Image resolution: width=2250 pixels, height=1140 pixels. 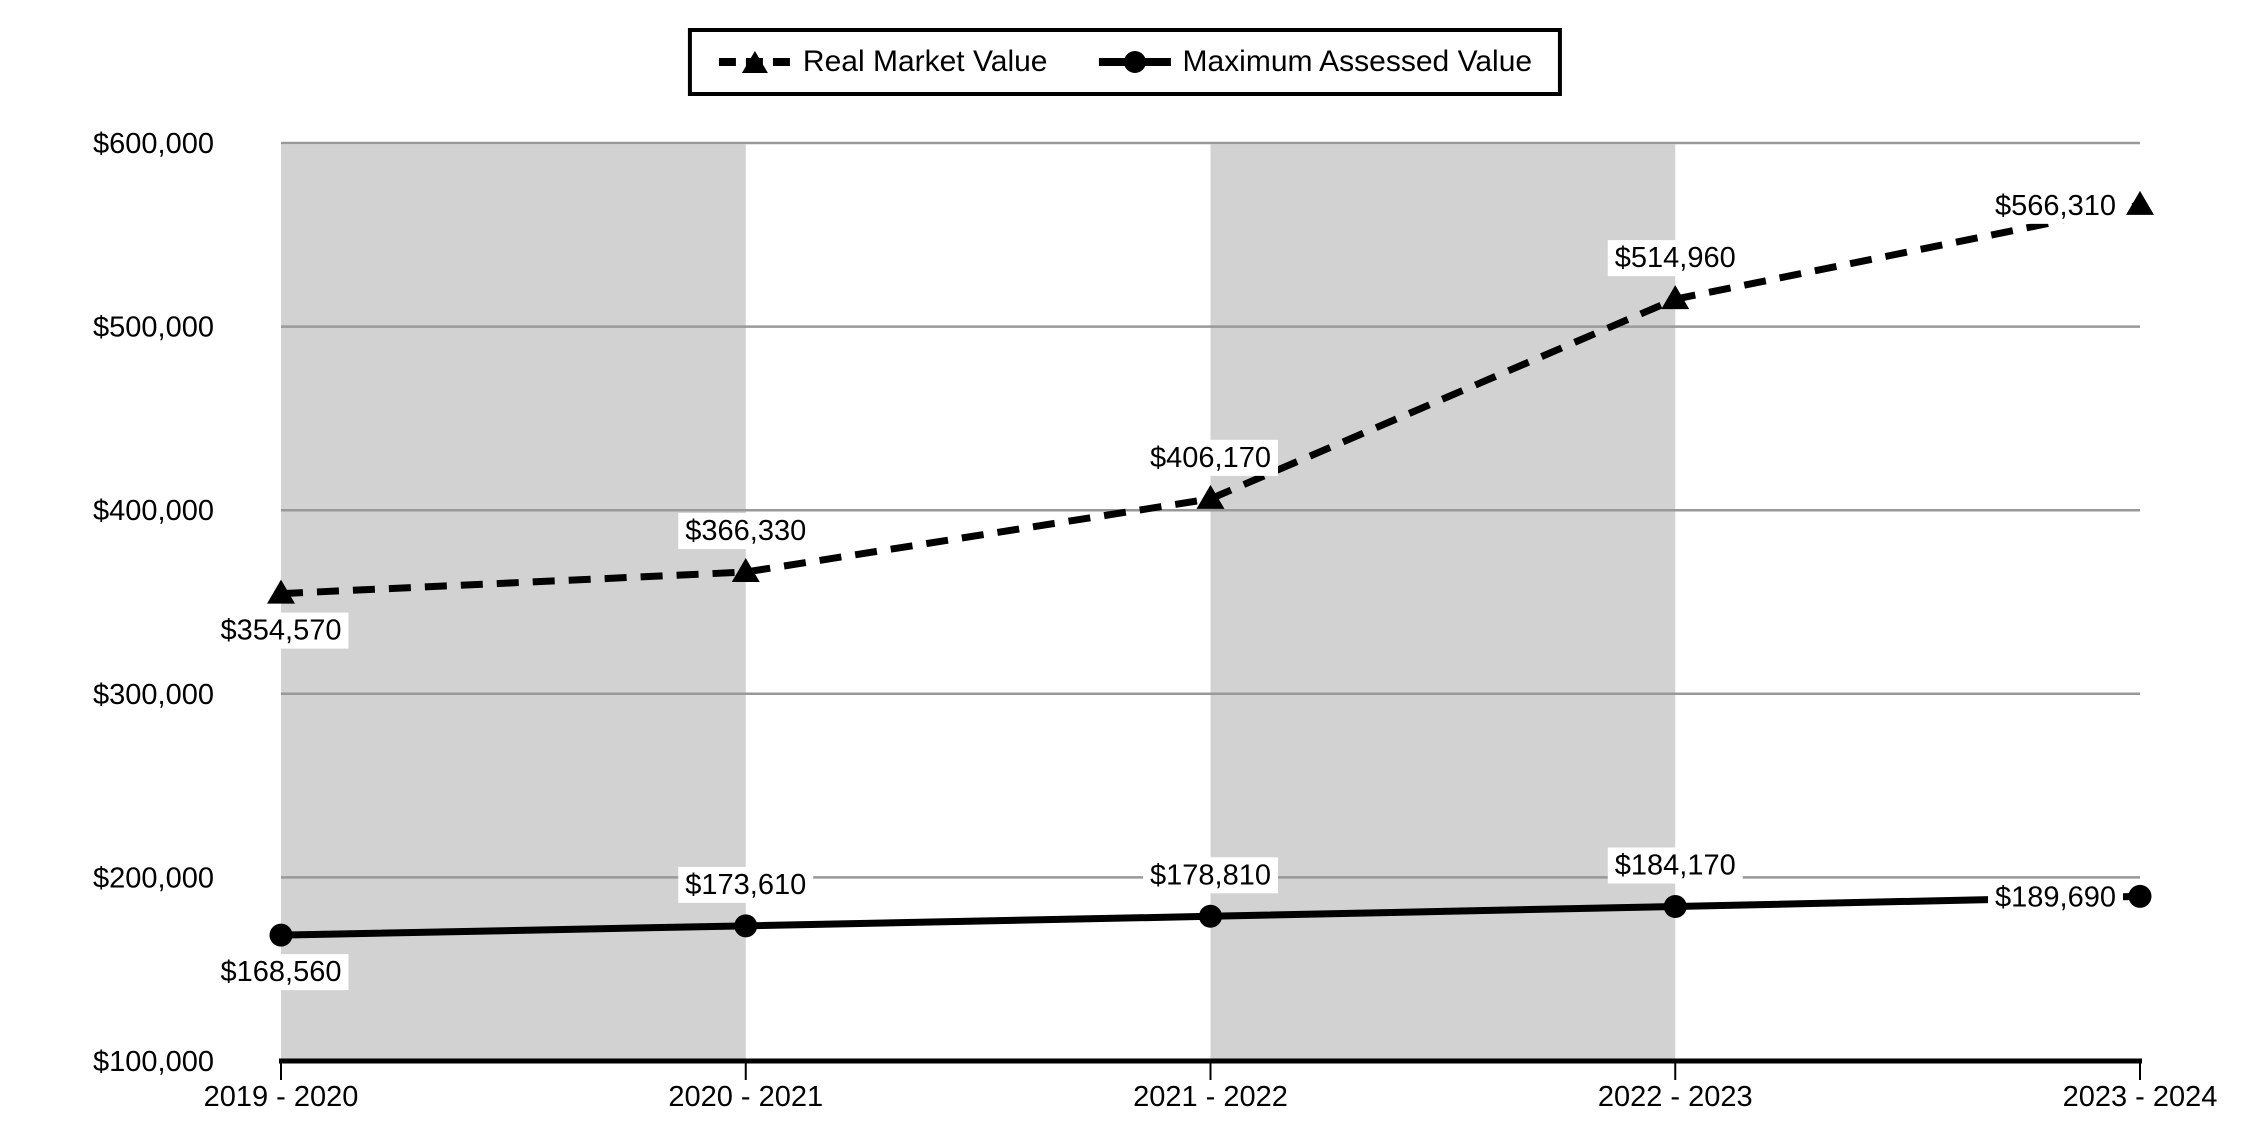 What do you see at coordinates (1675, 1097) in the screenshot?
I see `x-axis-tick-label: 2022 - 2023` at bounding box center [1675, 1097].